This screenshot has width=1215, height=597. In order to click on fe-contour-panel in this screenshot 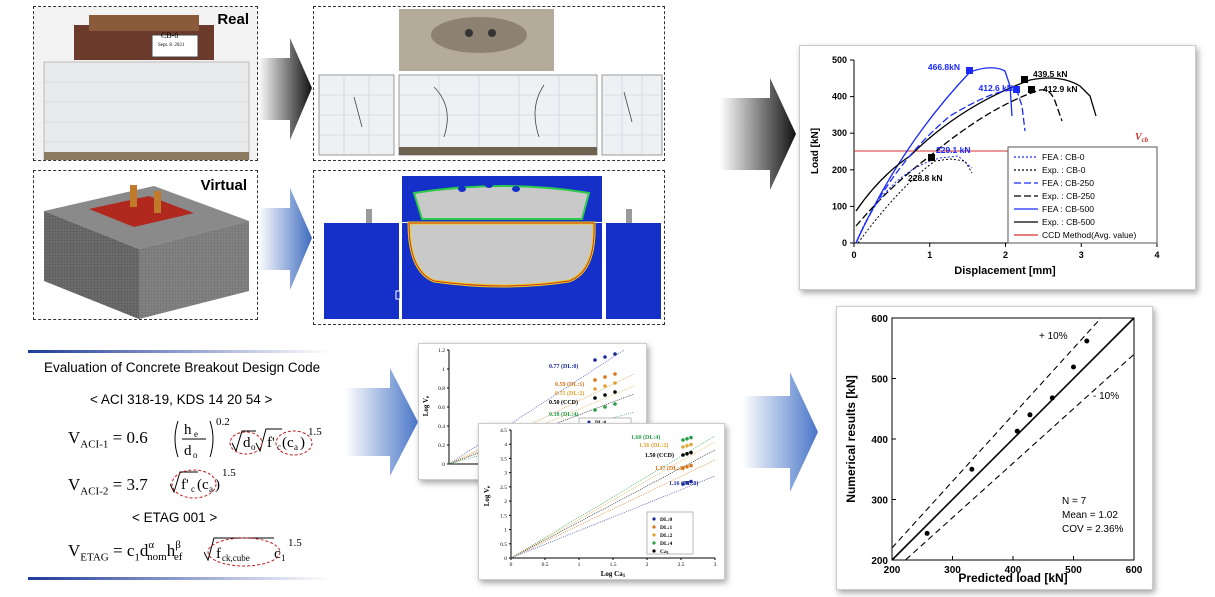, I will do `click(489, 247)`.